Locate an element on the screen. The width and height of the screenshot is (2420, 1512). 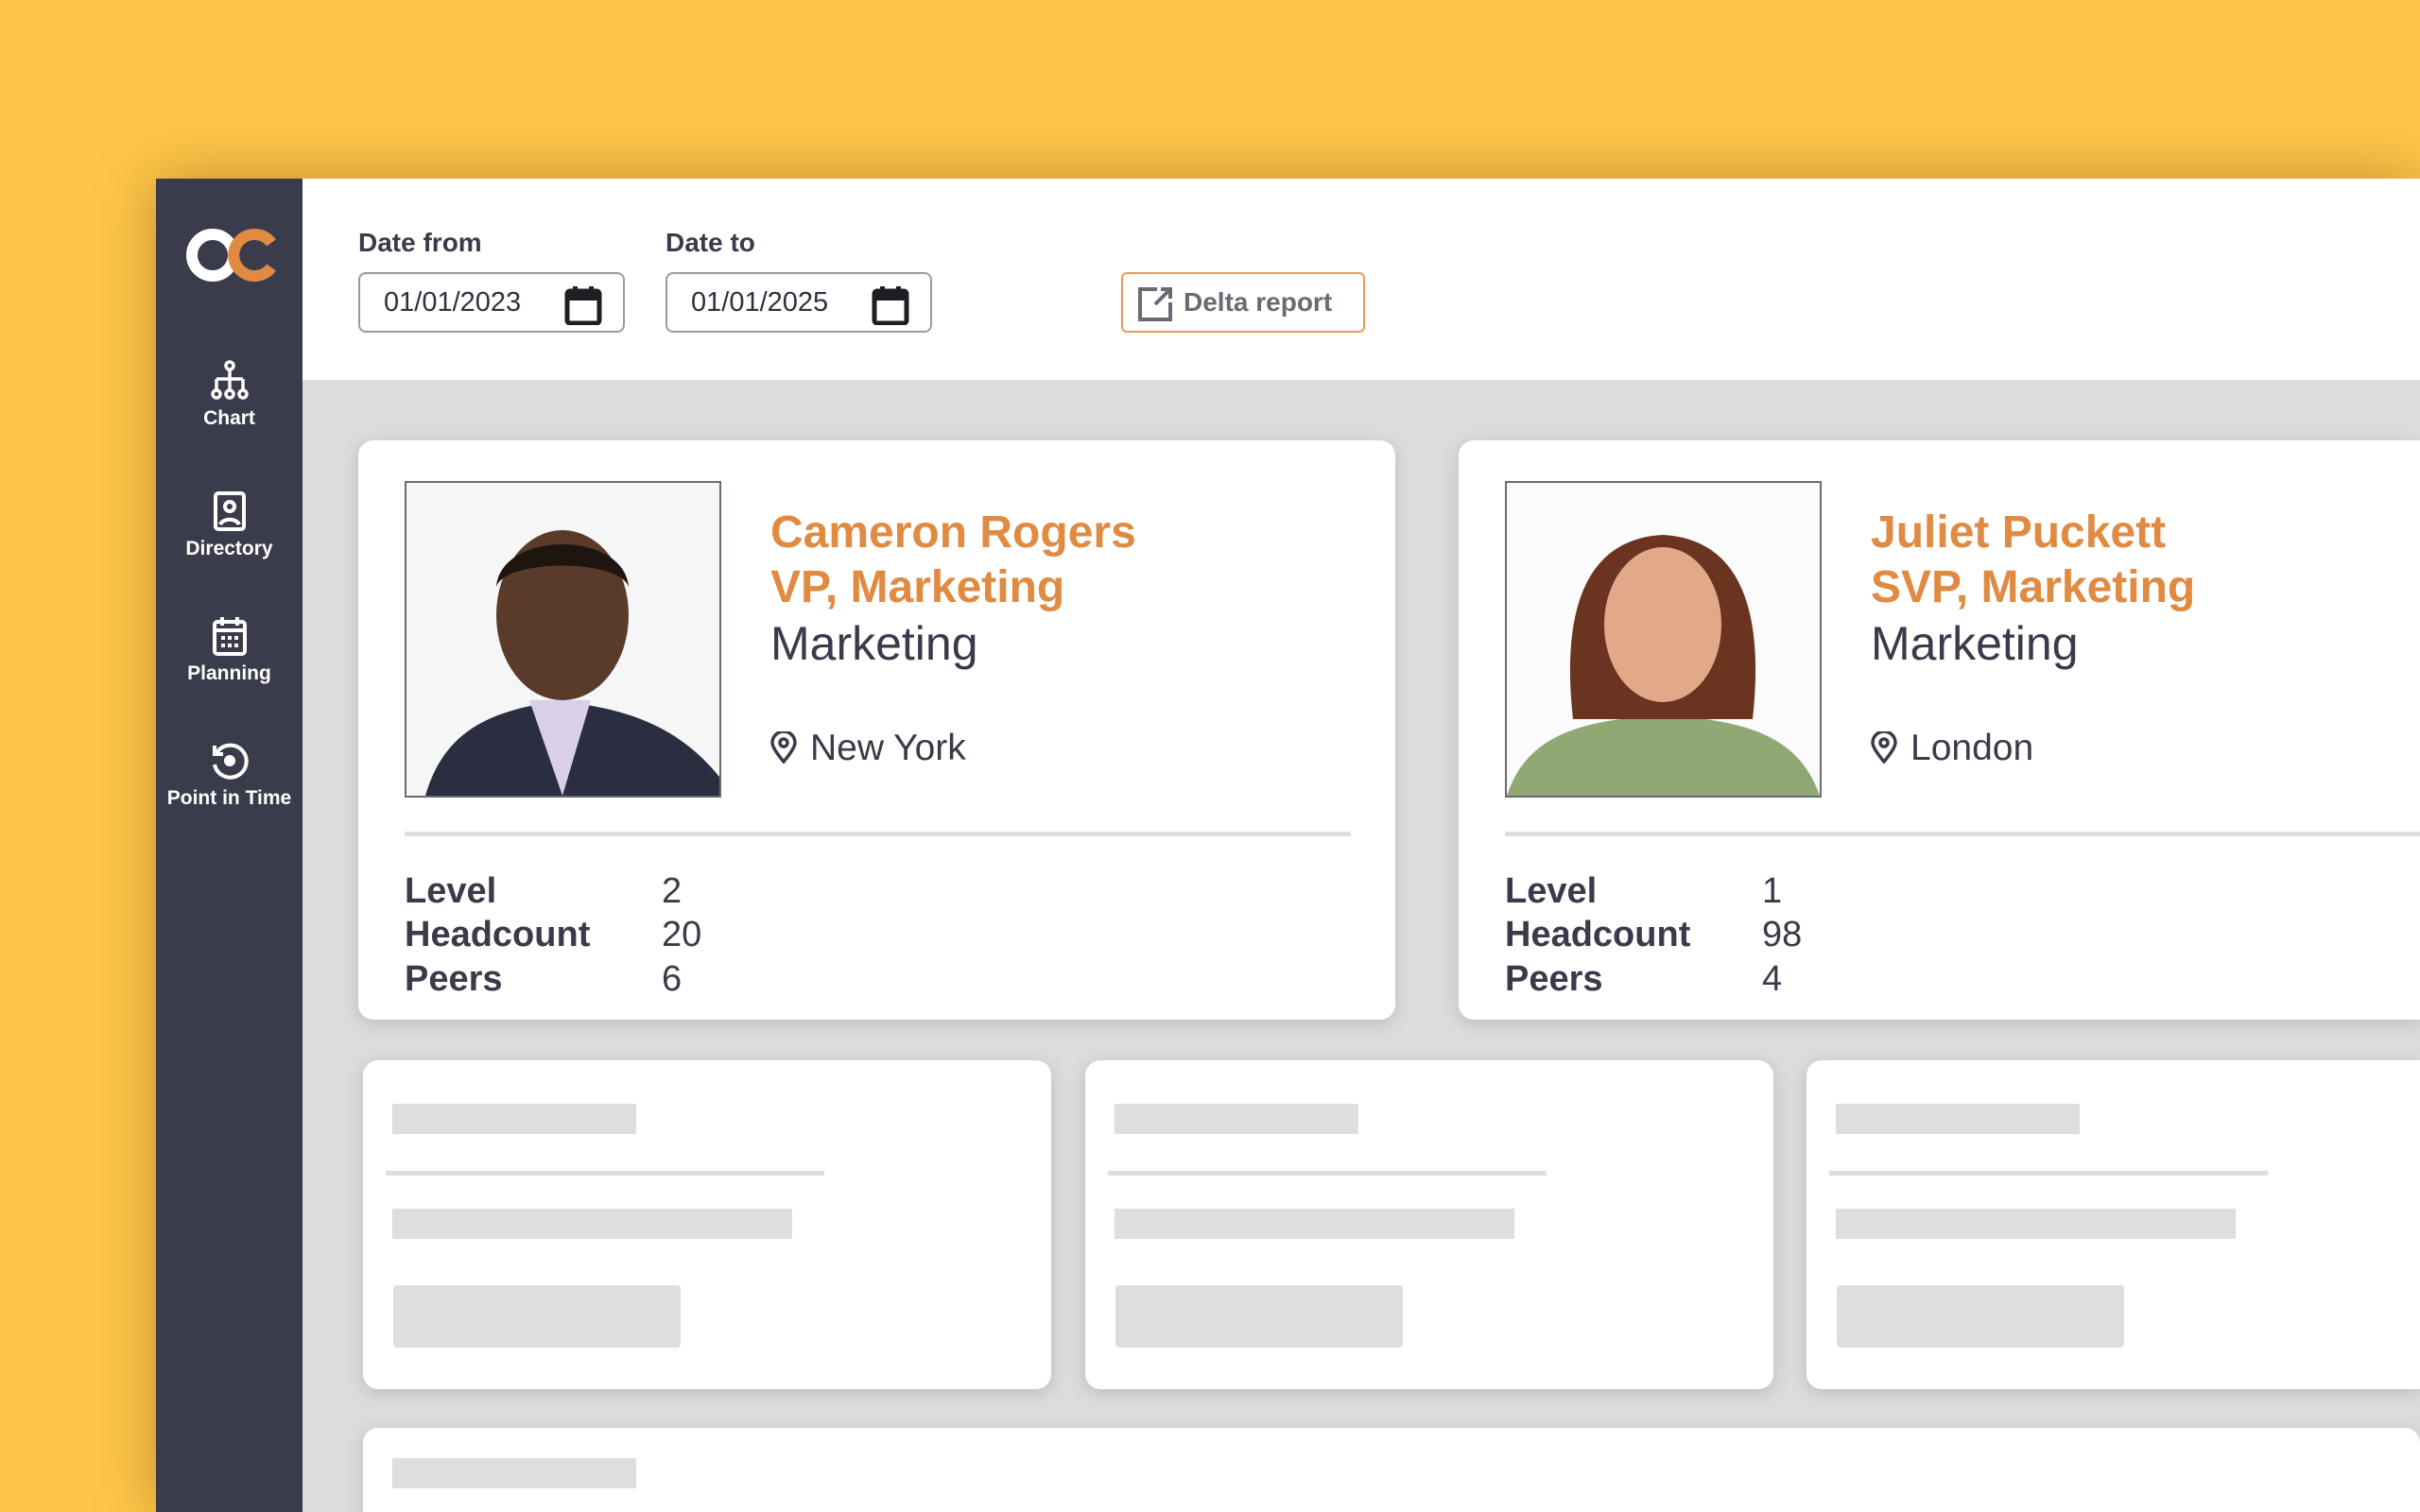
person-location: London is located at coordinates (1952, 748).